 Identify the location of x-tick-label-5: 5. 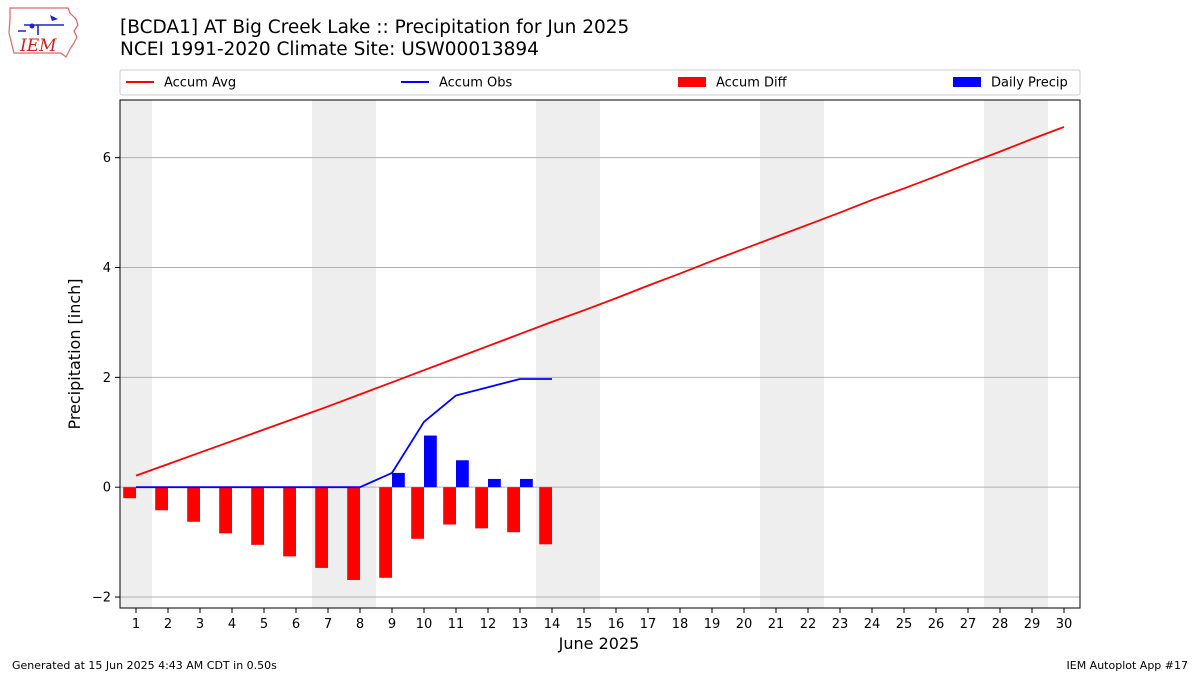
(264, 624).